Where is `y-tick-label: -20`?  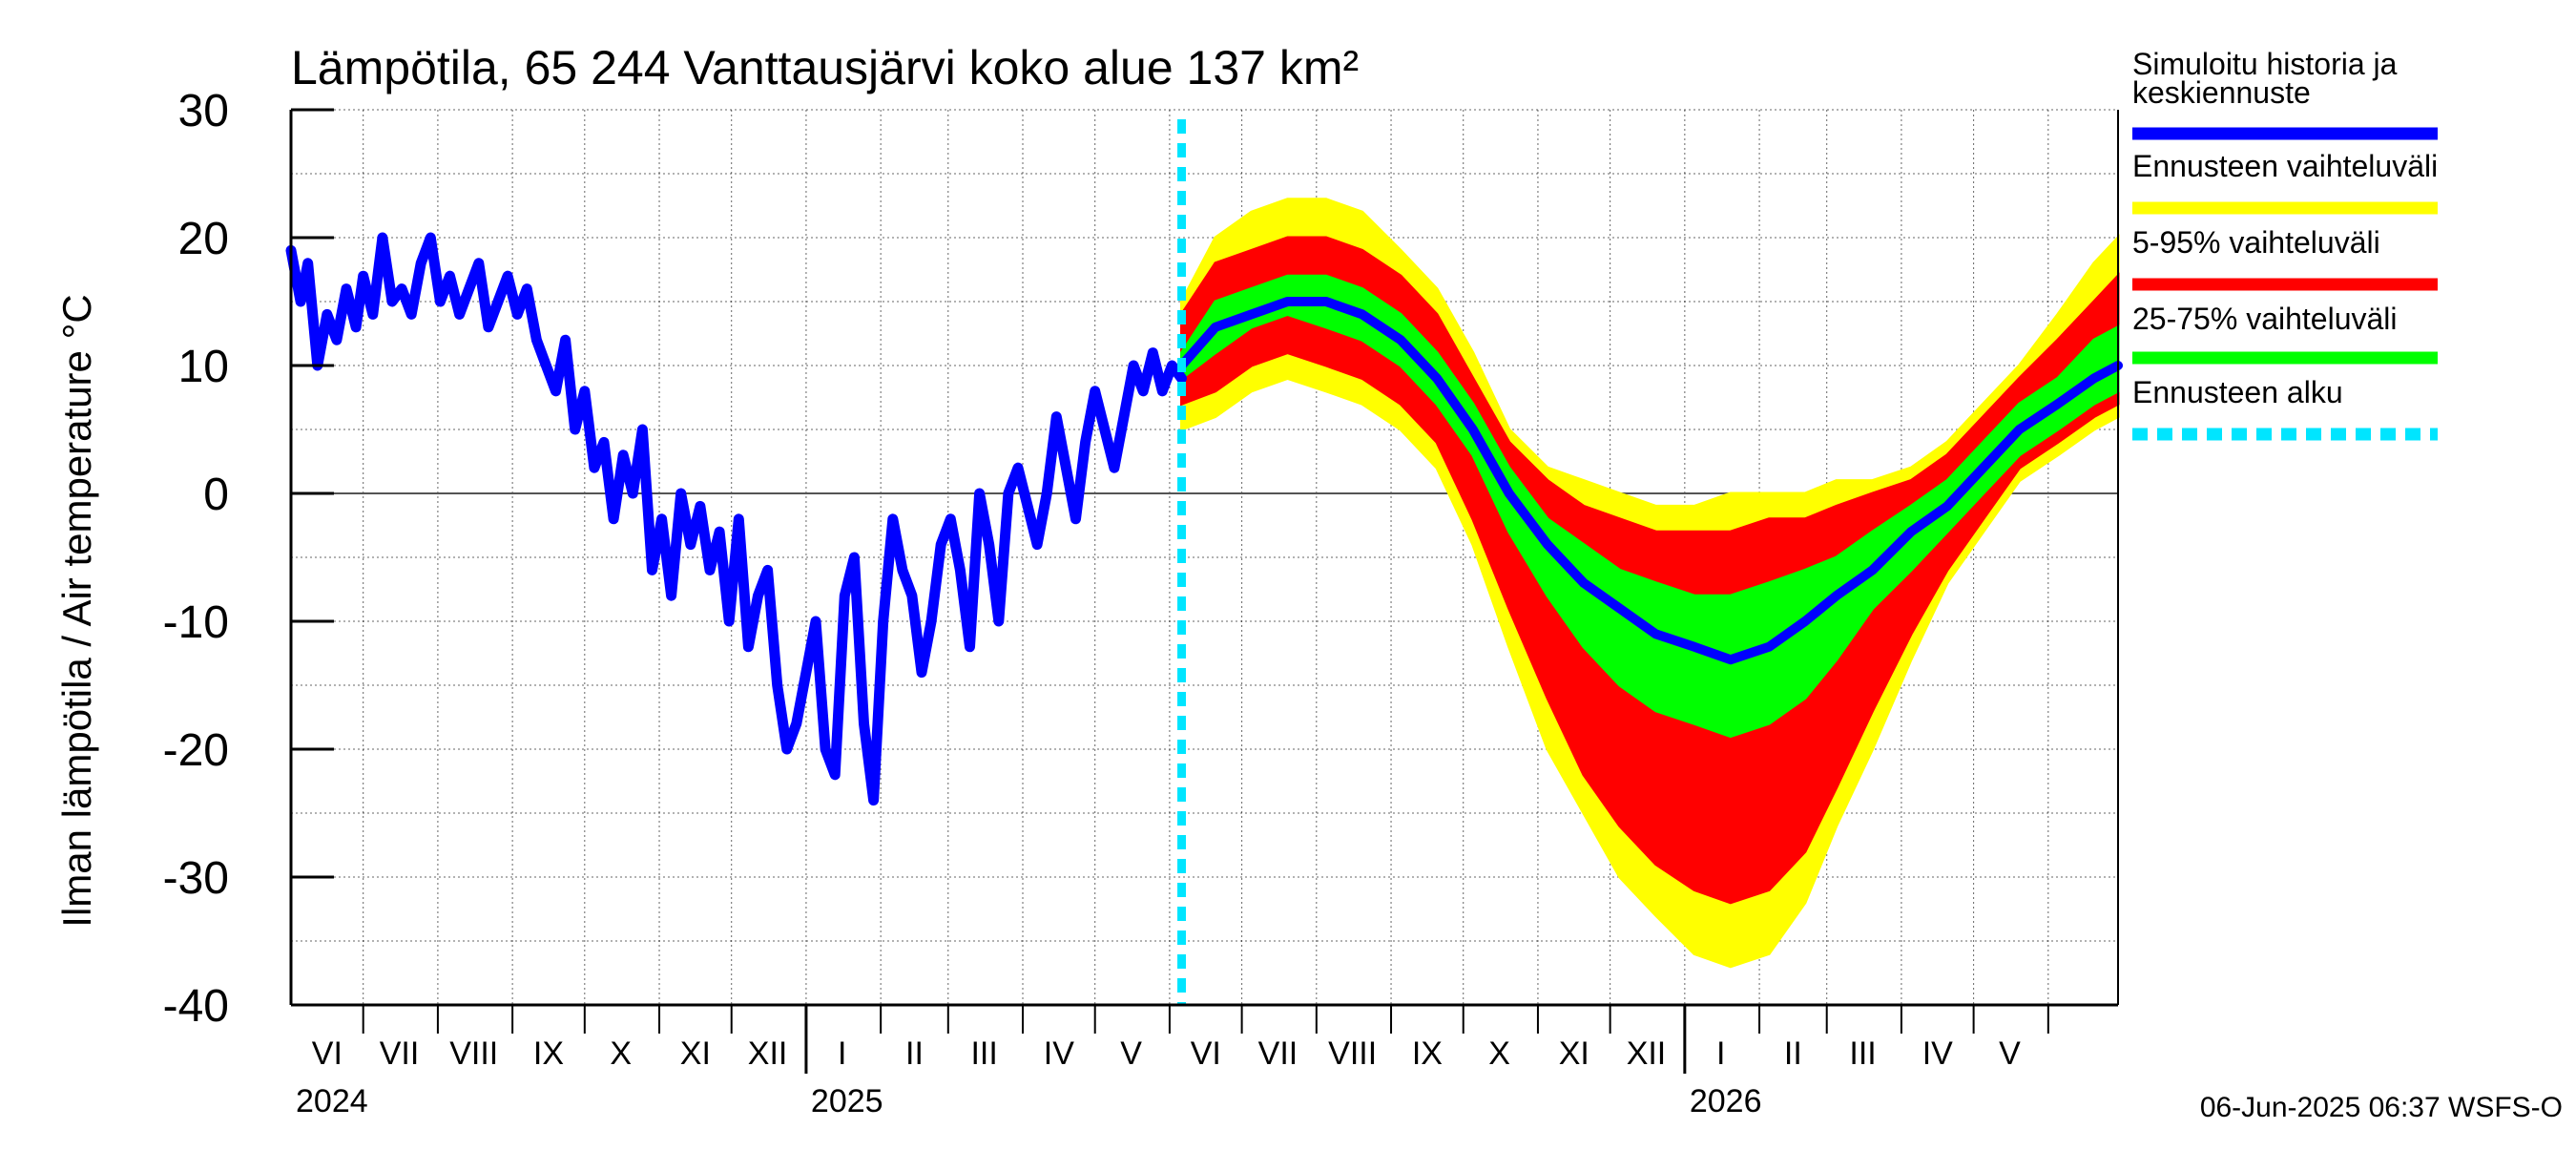
y-tick-label: -20 is located at coordinates (196, 750).